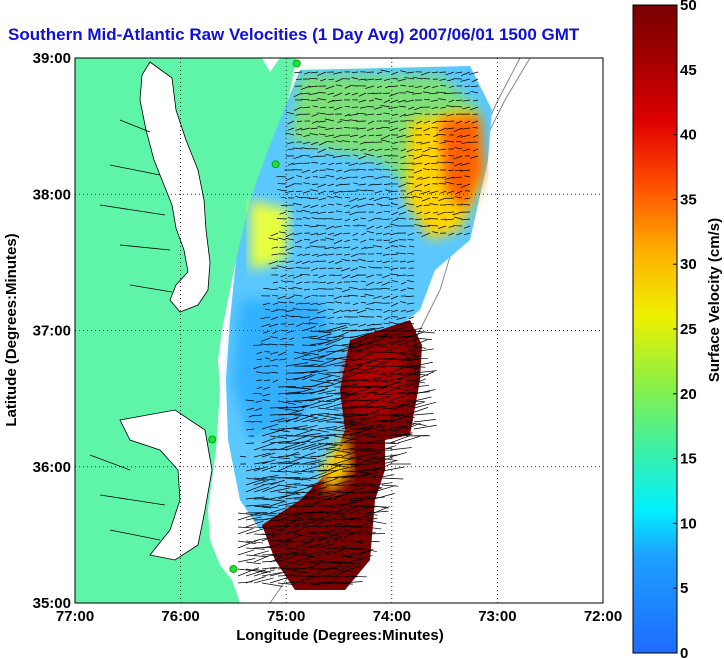  What do you see at coordinates (175, 187) in the screenshot?
I see `chesapeake-bay` at bounding box center [175, 187].